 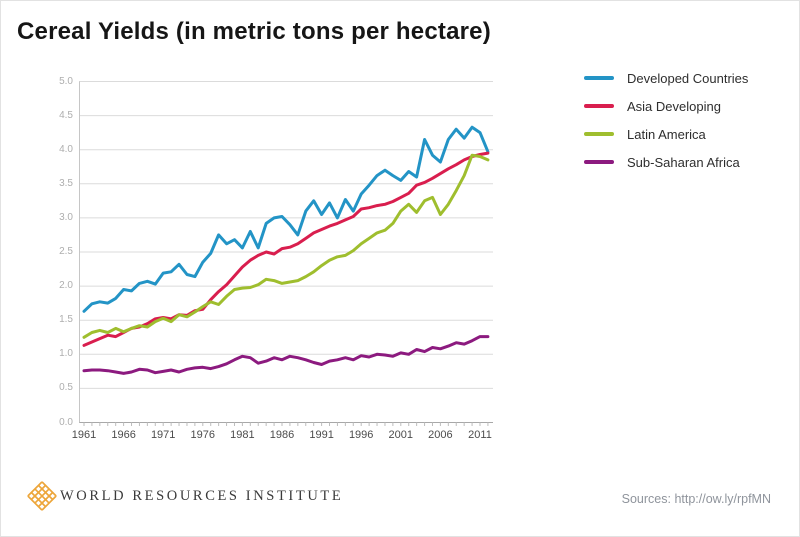 What do you see at coordinates (480, 435) in the screenshot?
I see `x-axis-label: 2011` at bounding box center [480, 435].